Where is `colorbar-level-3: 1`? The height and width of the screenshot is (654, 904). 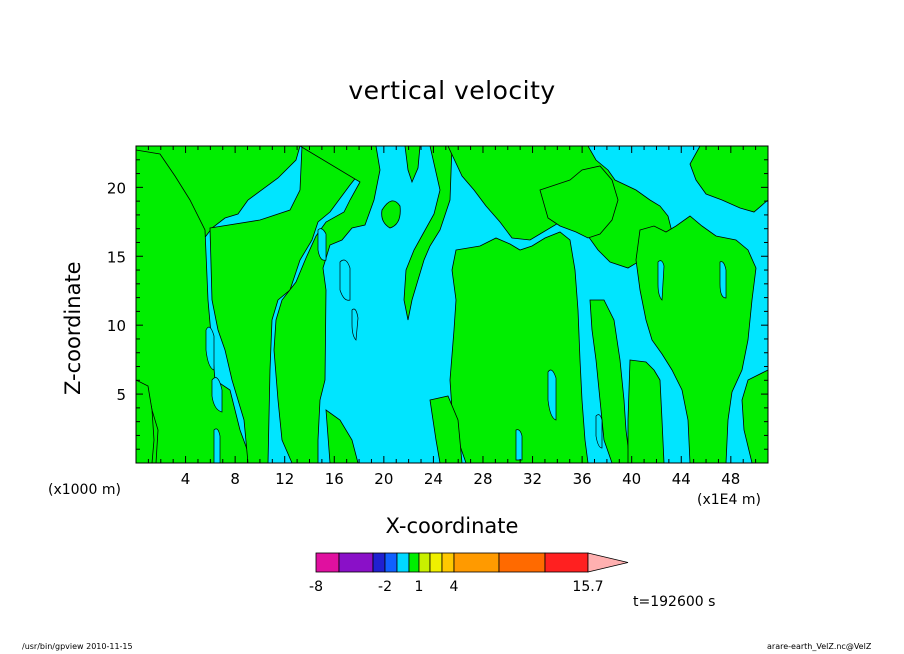
colorbar-level-3: 1 is located at coordinates (419, 587).